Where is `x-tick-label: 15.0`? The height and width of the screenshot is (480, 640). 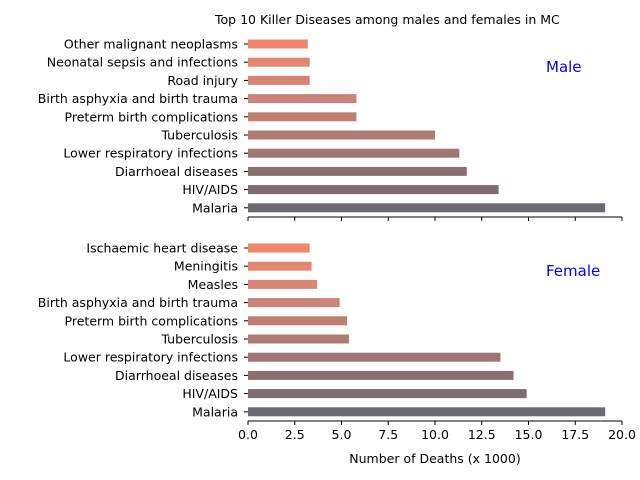 x-tick-label: 15.0 is located at coordinates (529, 434).